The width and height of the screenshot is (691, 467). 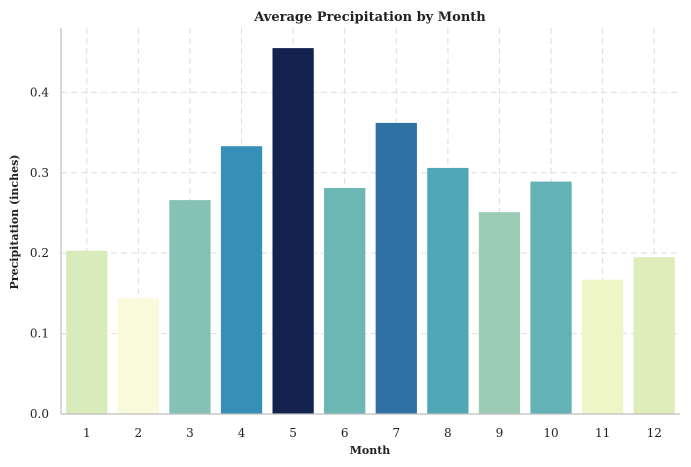 I want to click on chart-title: Average Precipitation by Month, so click(x=369, y=17).